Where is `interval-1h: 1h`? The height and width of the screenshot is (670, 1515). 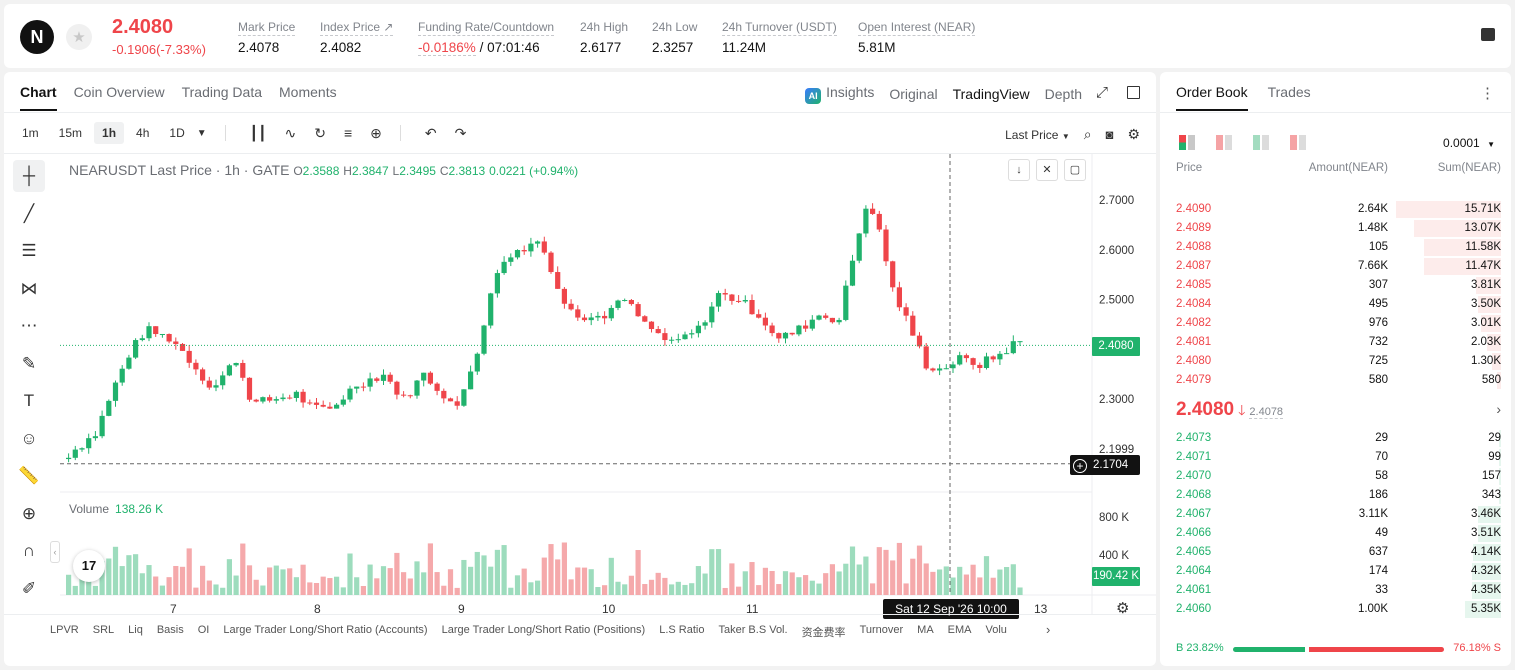
interval-1h: 1h is located at coordinates (109, 133).